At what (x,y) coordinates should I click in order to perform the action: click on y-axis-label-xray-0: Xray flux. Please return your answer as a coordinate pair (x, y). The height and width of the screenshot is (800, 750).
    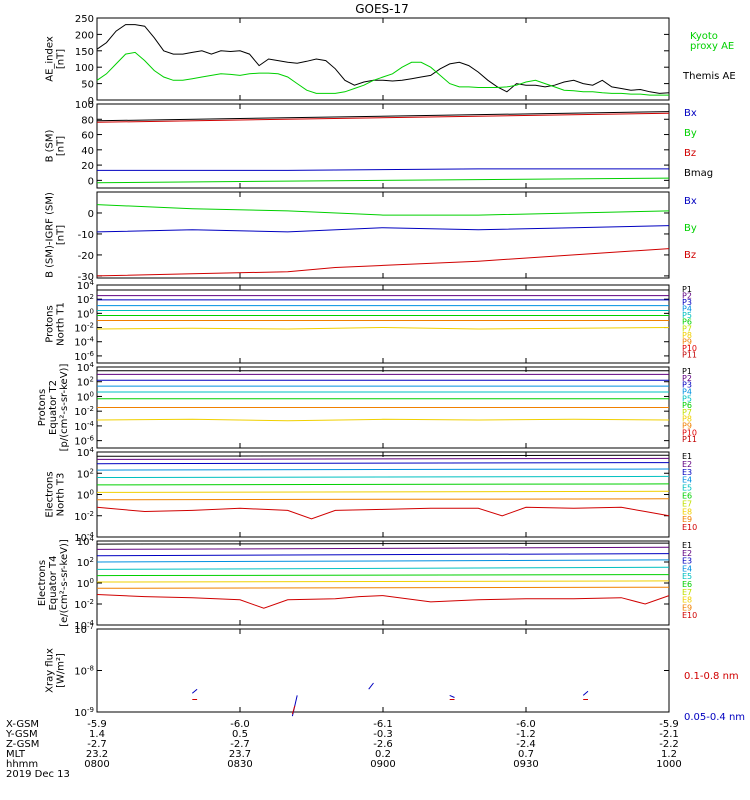
    Looking at the image, I should click on (50, 670).